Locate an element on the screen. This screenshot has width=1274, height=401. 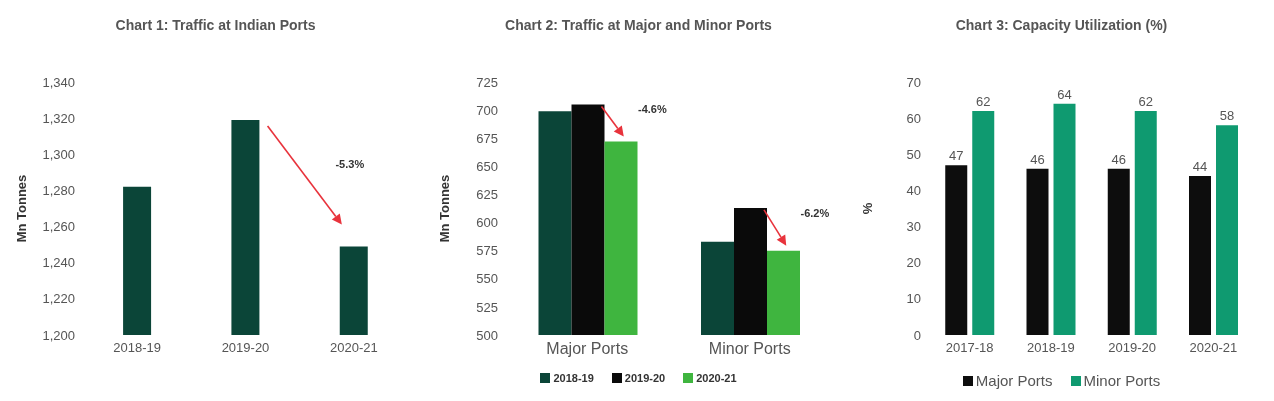
y-tick-label: 50 is located at coordinates (913, 154).